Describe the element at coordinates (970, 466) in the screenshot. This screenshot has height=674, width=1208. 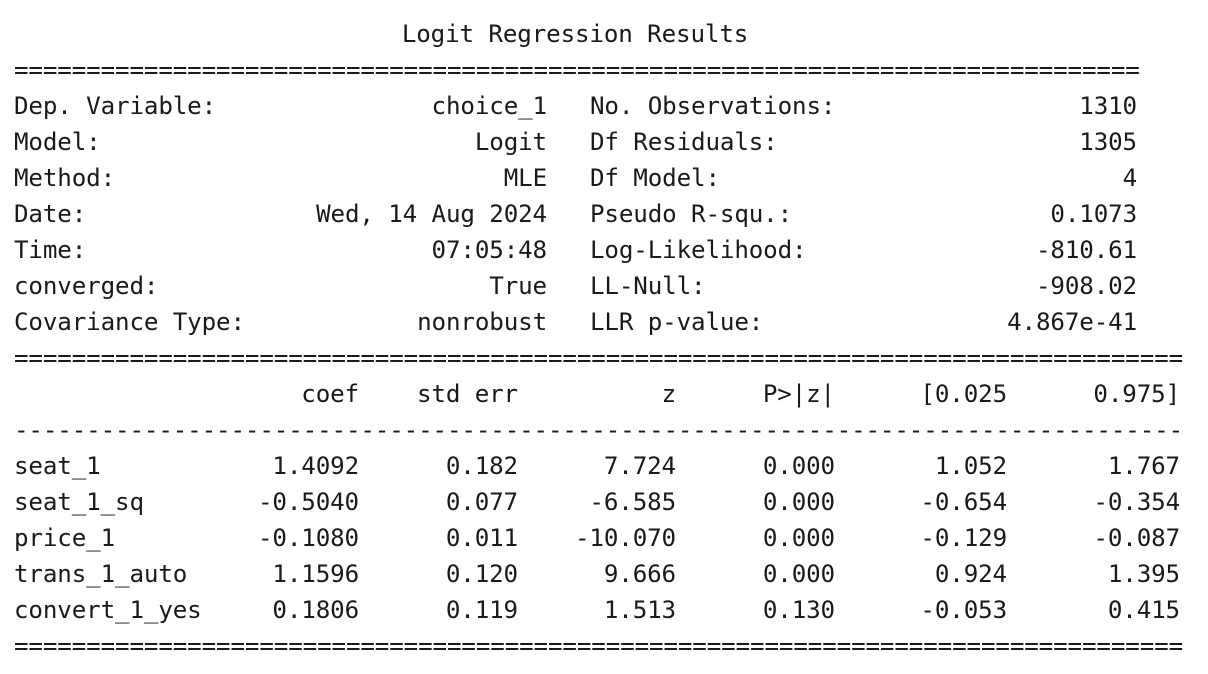
I see `table-cell: 1.052` at that location.